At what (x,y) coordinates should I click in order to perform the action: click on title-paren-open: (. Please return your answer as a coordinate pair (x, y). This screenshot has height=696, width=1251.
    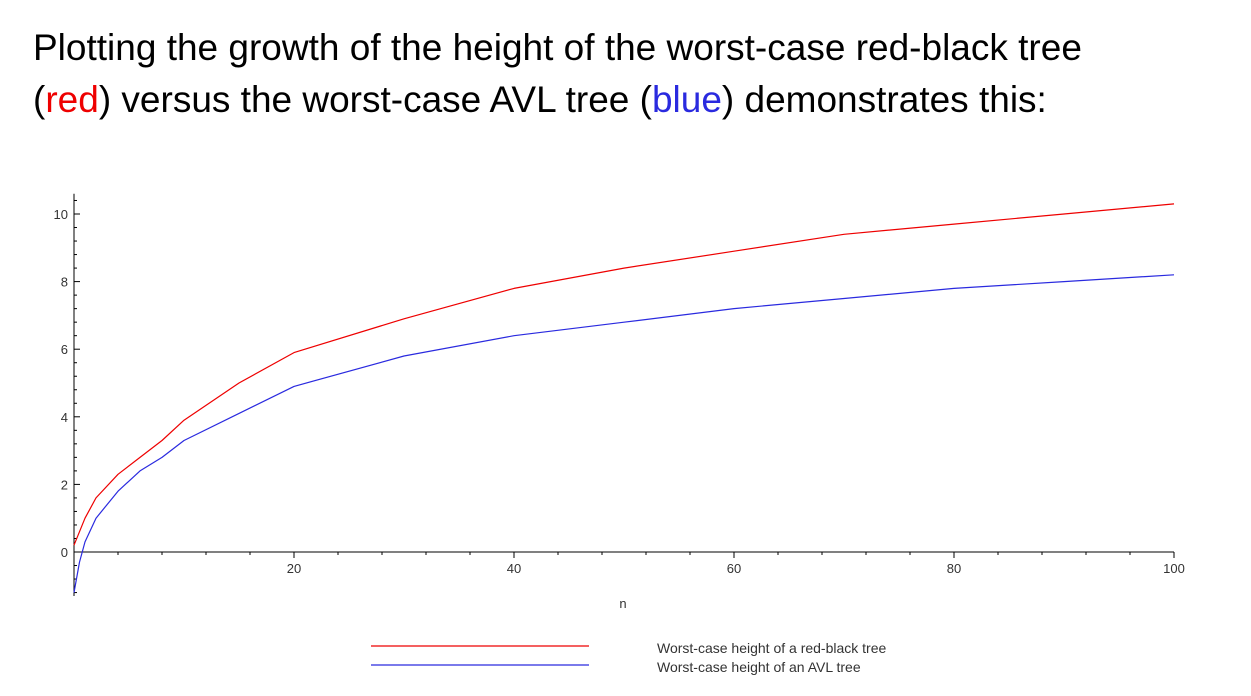
    Looking at the image, I should click on (39, 99).